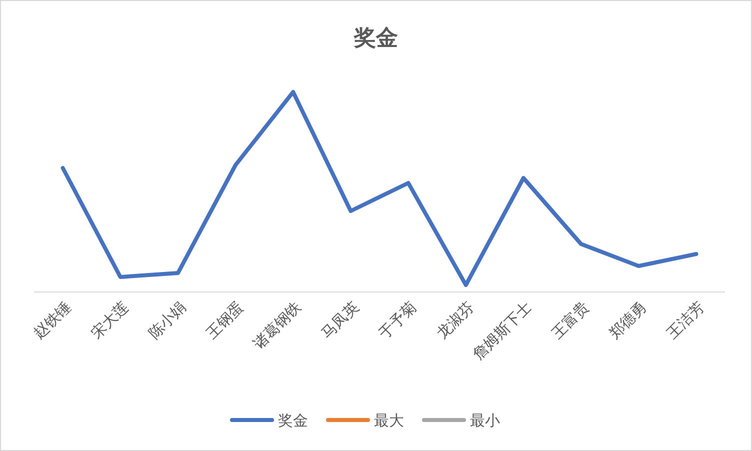 The height and width of the screenshot is (451, 752). Describe the element at coordinates (277, 325) in the screenshot. I see `x-tick-label: 诸葛钢铁` at that location.